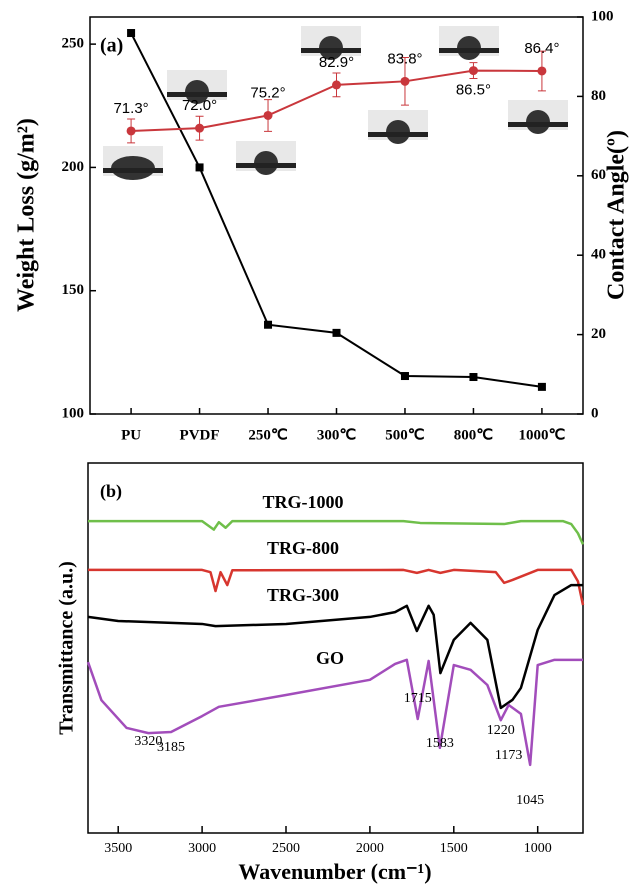 Image resolution: width=636 pixels, height=889 pixels. What do you see at coordinates (602, 16) in the screenshot?
I see `y2-tick-label: 100` at bounding box center [602, 16].